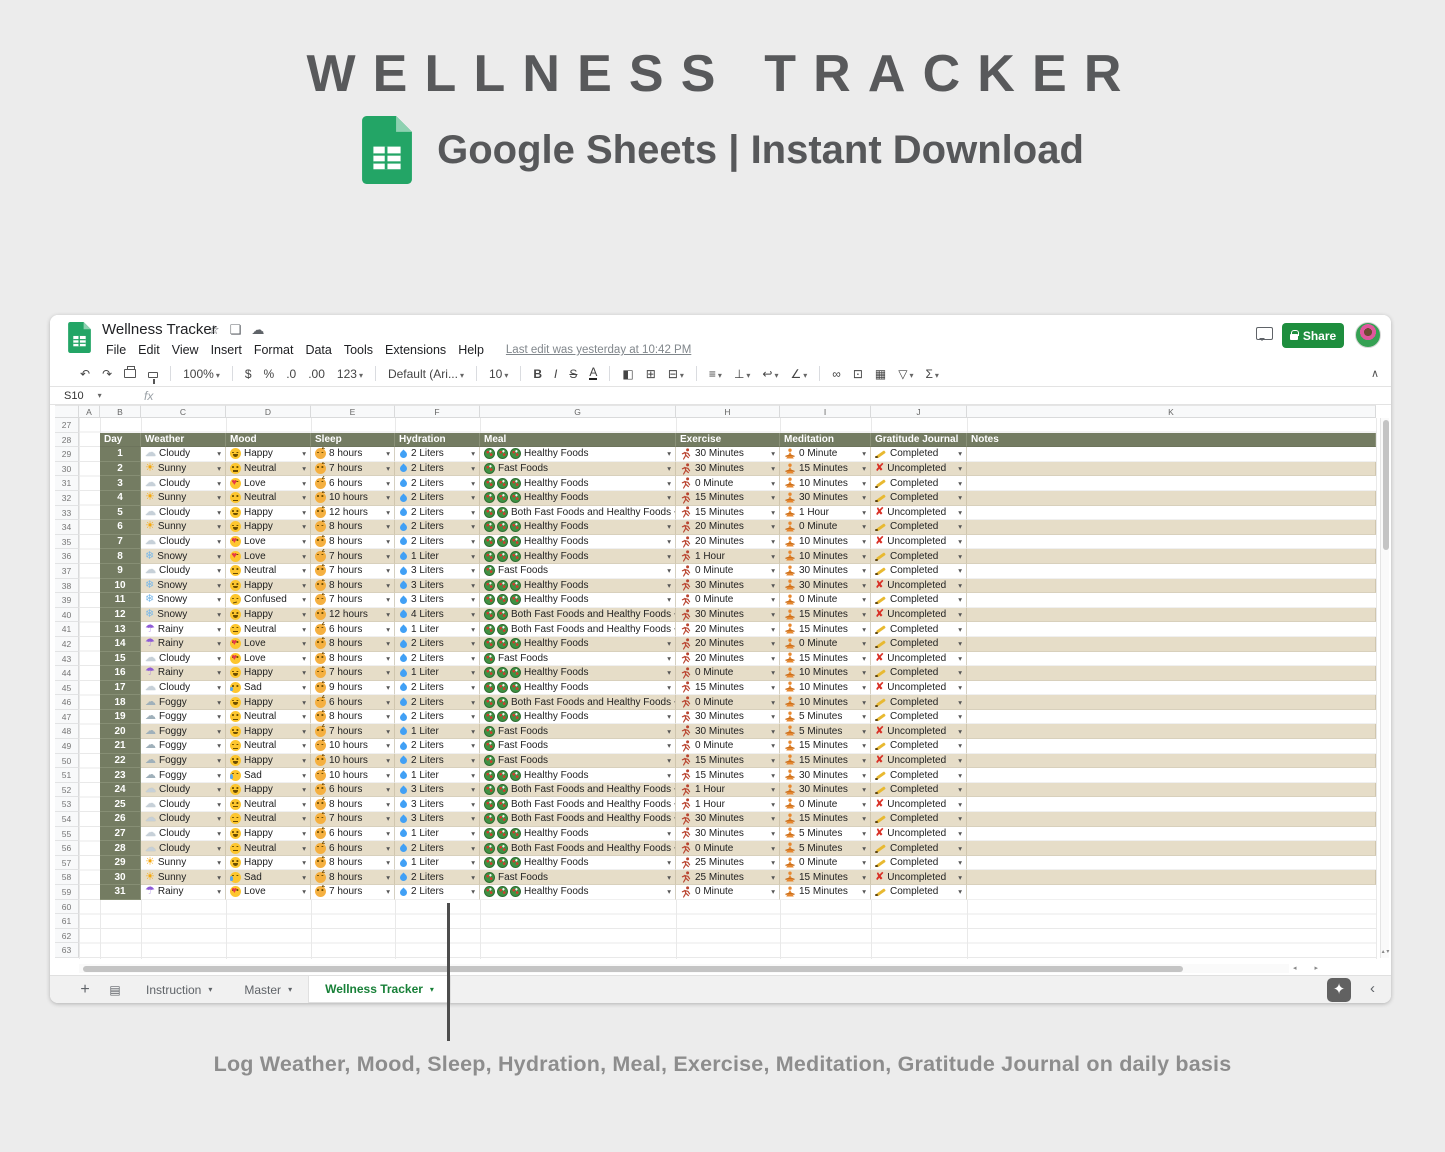 The width and height of the screenshot is (1445, 1152). What do you see at coordinates (825, 717) in the screenshot?
I see `meditation-cell: 5 Minutes ▾` at bounding box center [825, 717].